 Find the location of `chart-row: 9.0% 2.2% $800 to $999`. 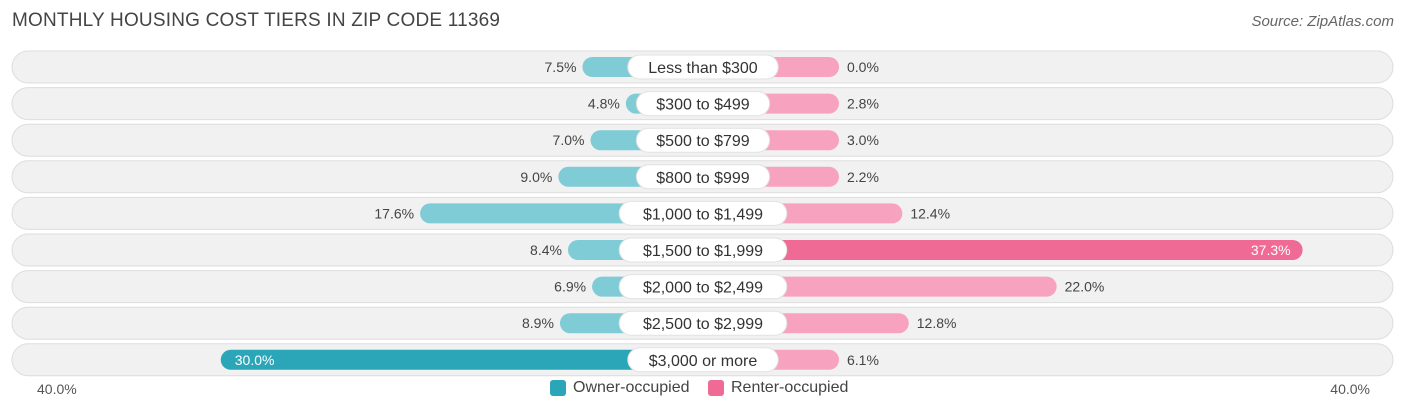

chart-row: 9.0% 2.2% $800 to $999 is located at coordinates (702, 177).